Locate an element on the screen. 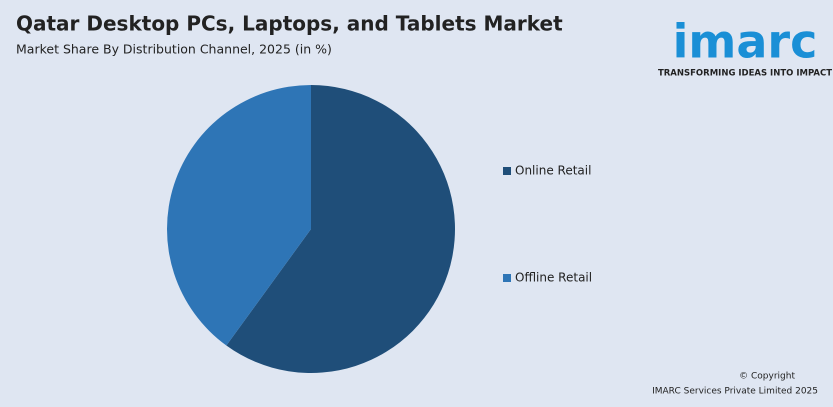 This screenshot has height=407, width=833. legend-label: Online Retail is located at coordinates (553, 171).